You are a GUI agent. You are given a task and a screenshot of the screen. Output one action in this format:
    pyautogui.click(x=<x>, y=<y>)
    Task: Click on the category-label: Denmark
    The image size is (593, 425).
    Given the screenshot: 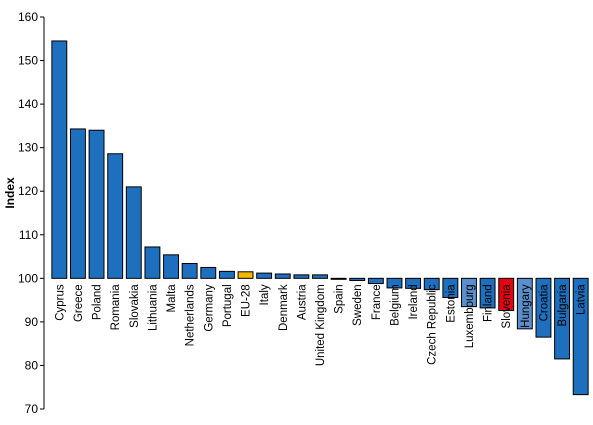 What is the action you would take?
    pyautogui.click(x=284, y=307)
    